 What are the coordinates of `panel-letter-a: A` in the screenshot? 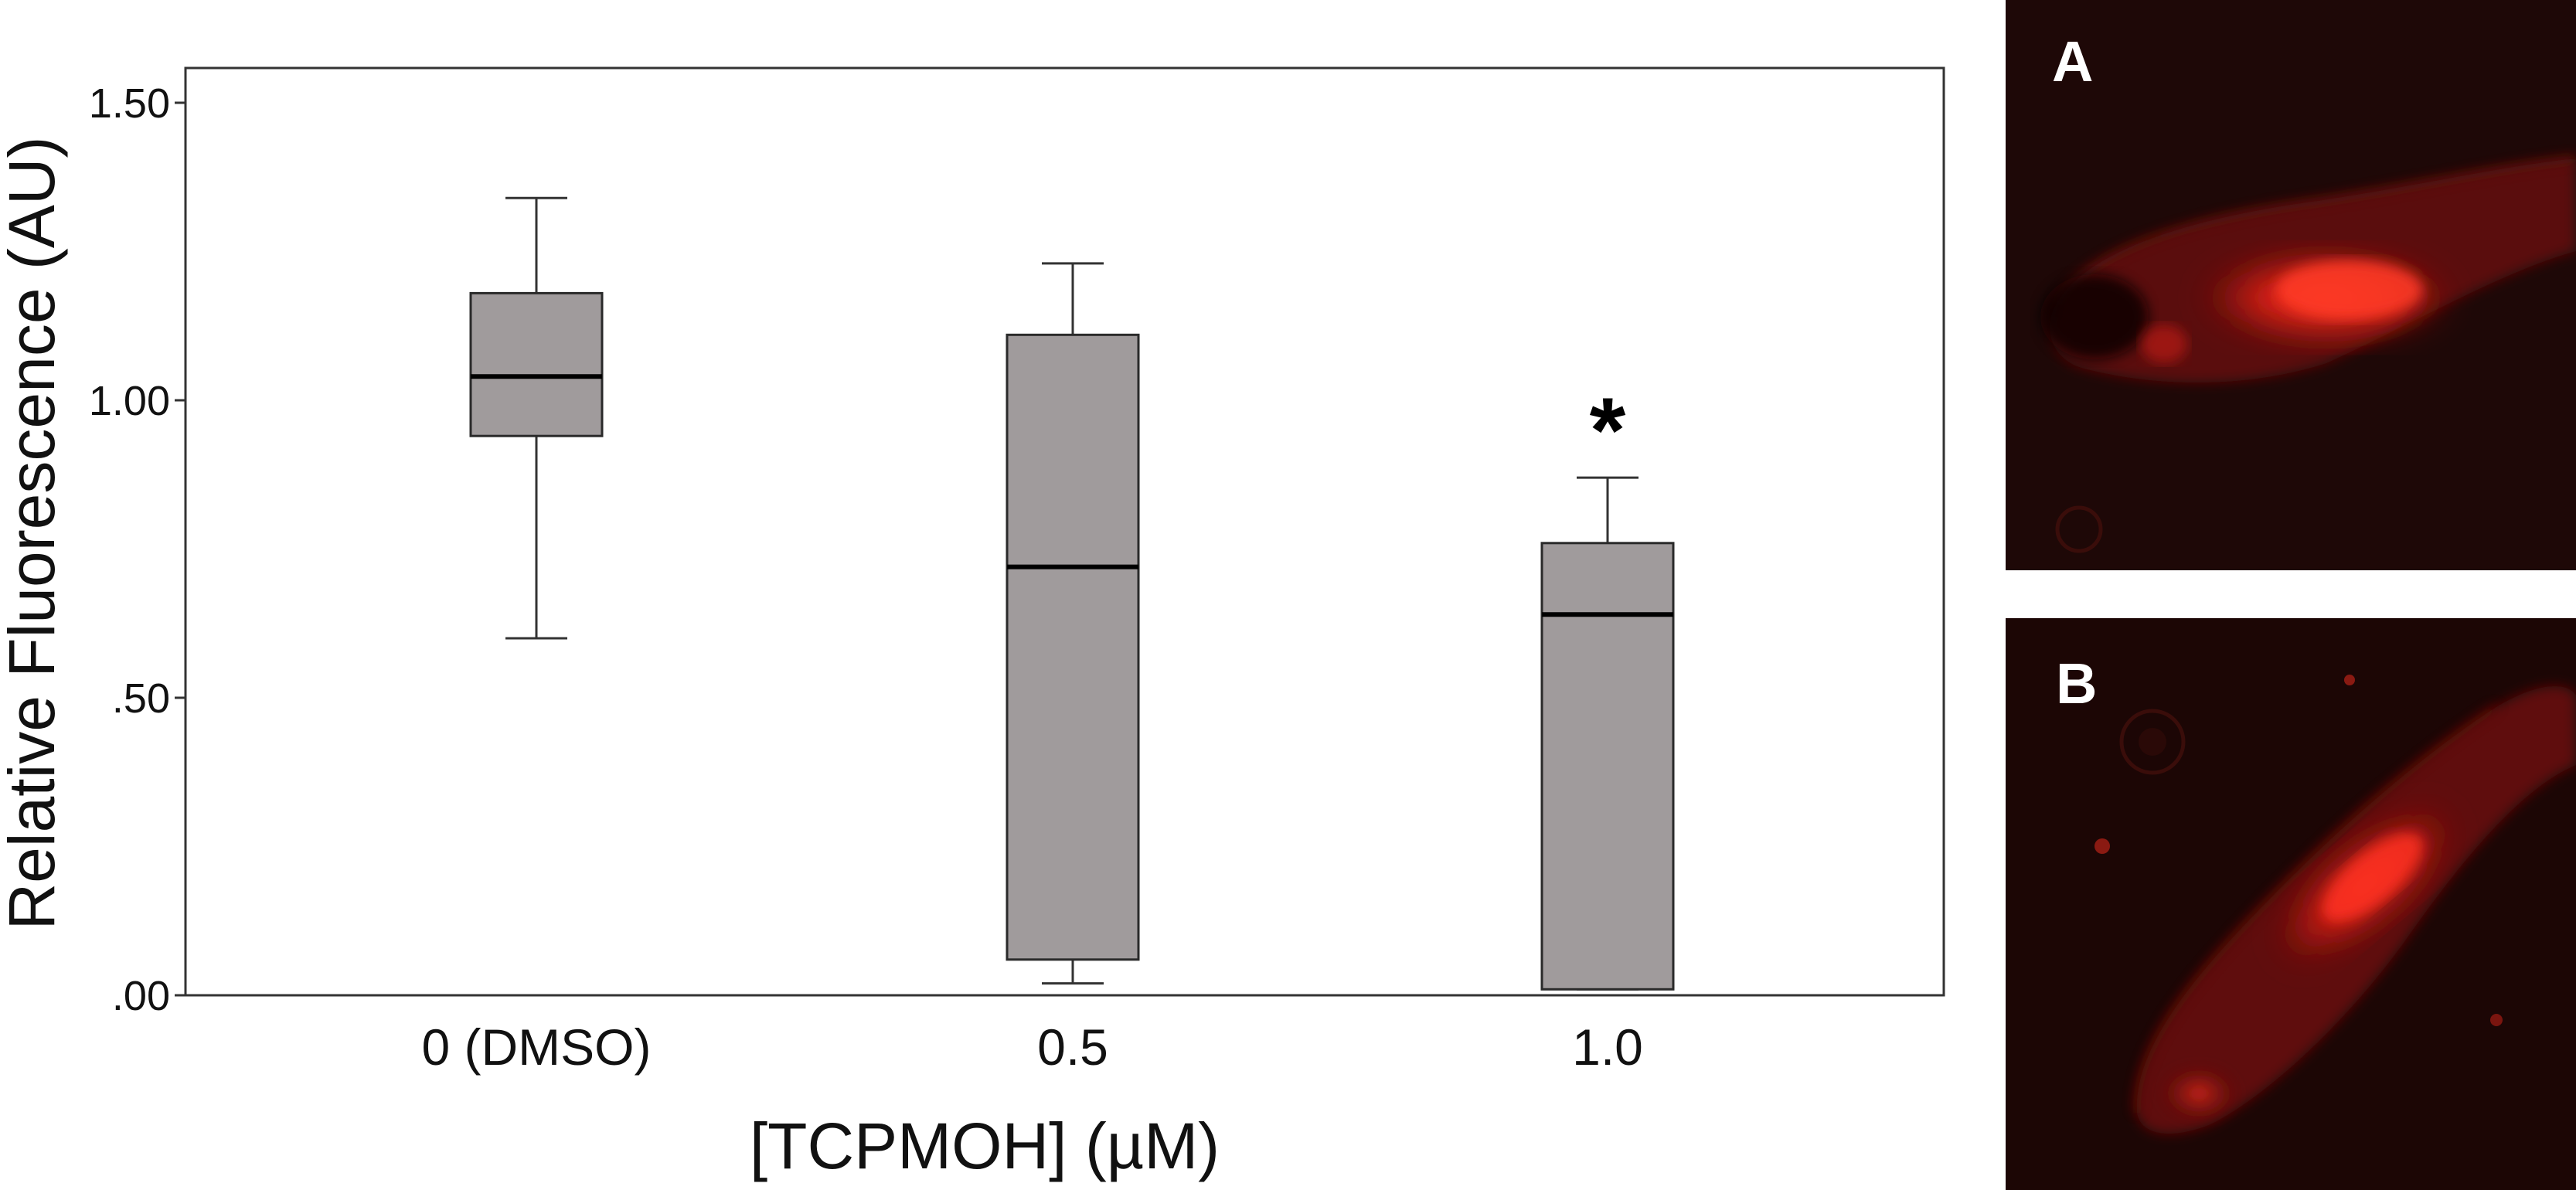 It's located at (2072, 61).